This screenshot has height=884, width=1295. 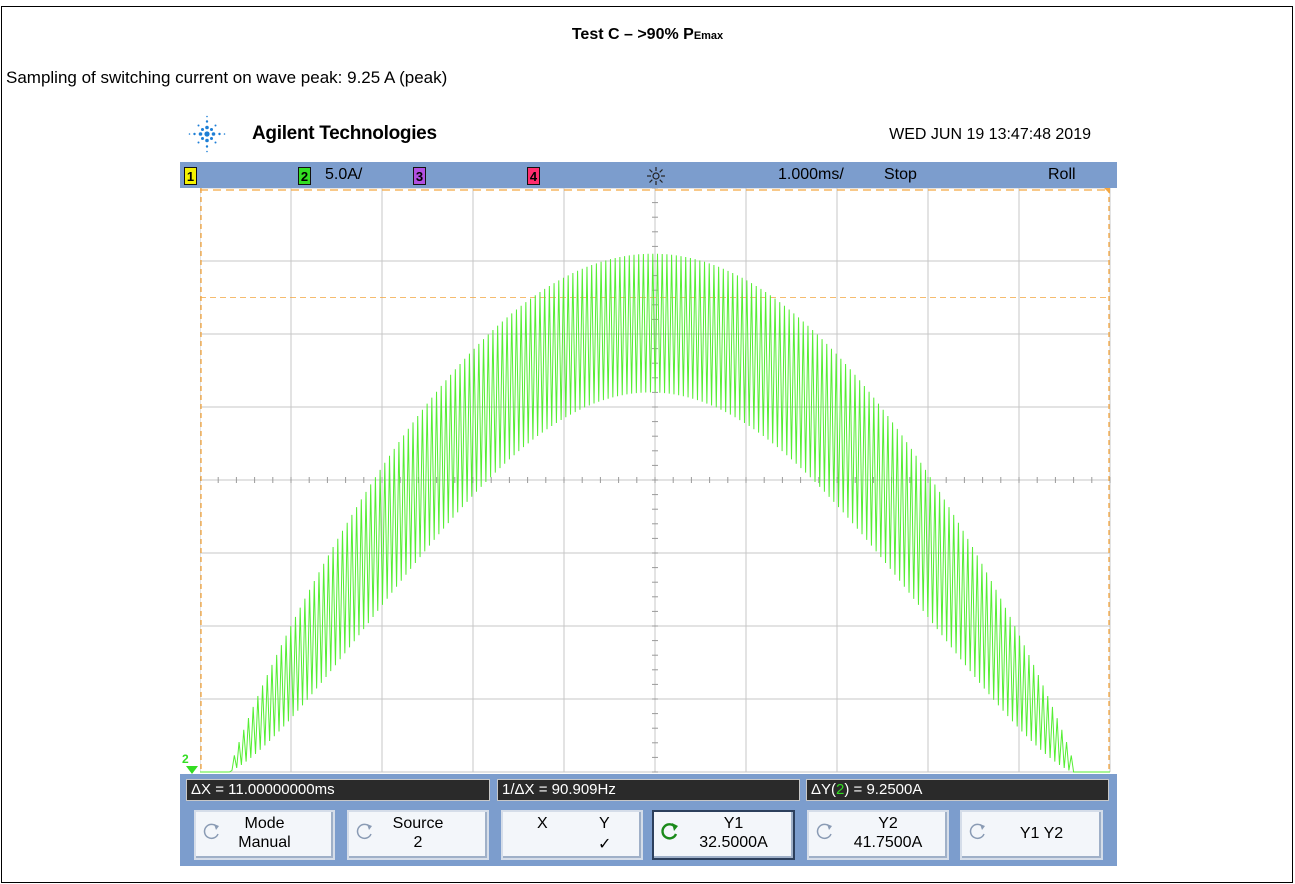 I want to click on y1-softkey: Y1 32.5000A, so click(x=723, y=835).